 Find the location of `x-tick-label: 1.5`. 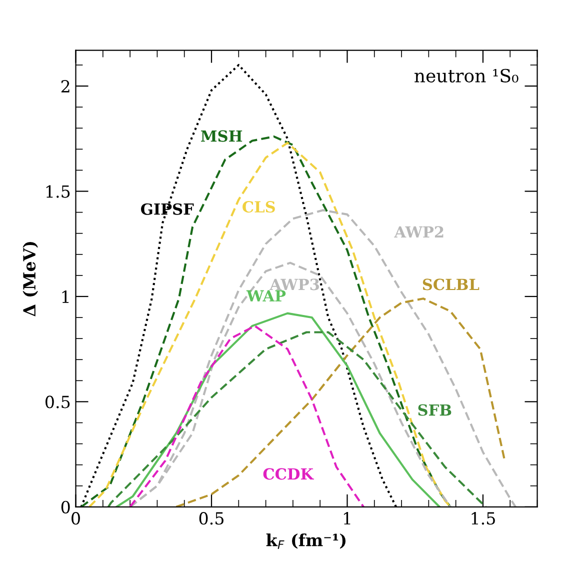

x-tick-label: 1.5 is located at coordinates (483, 518).